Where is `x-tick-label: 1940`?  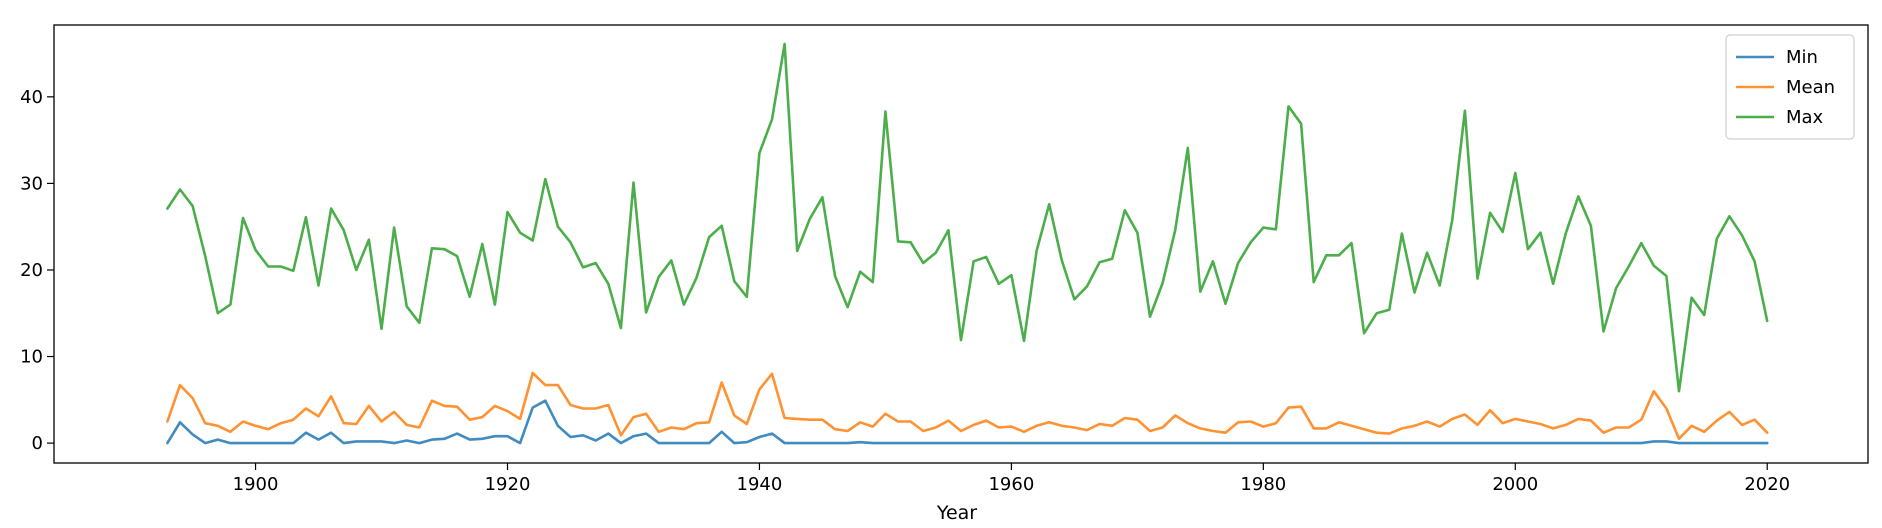
x-tick-label: 1940 is located at coordinates (760, 484).